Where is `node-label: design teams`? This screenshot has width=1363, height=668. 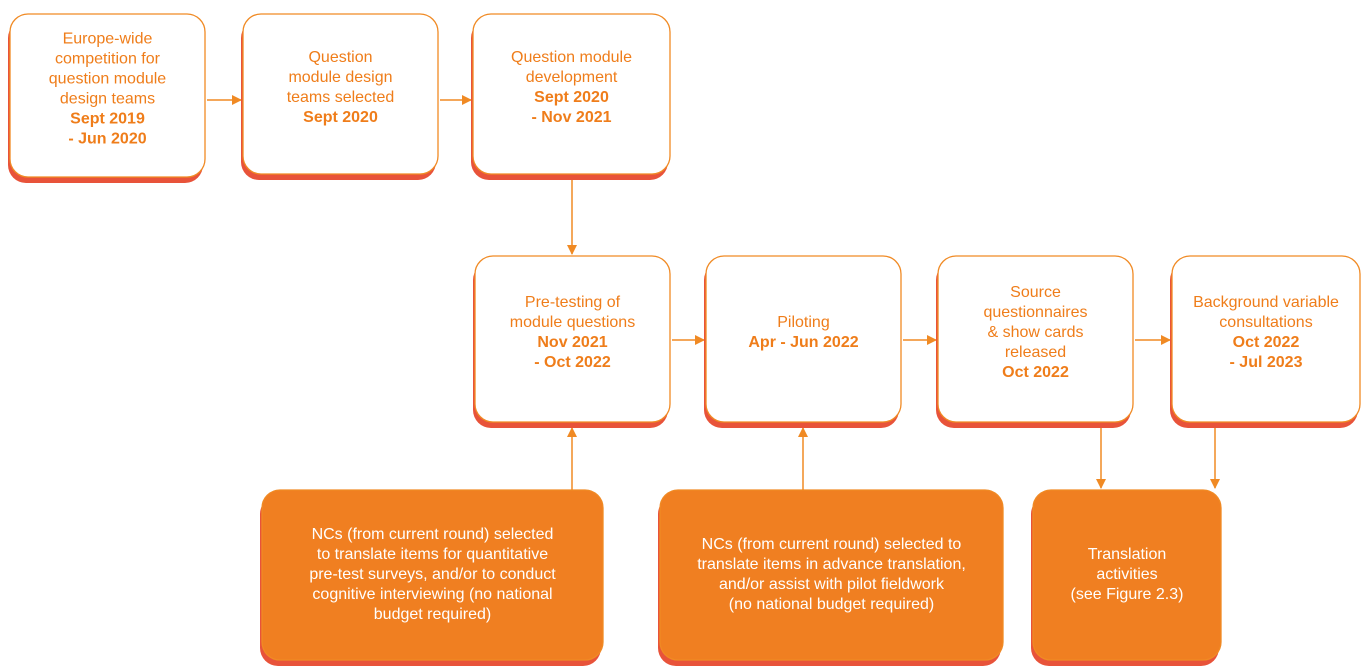
node-label: design teams is located at coordinates (107, 99).